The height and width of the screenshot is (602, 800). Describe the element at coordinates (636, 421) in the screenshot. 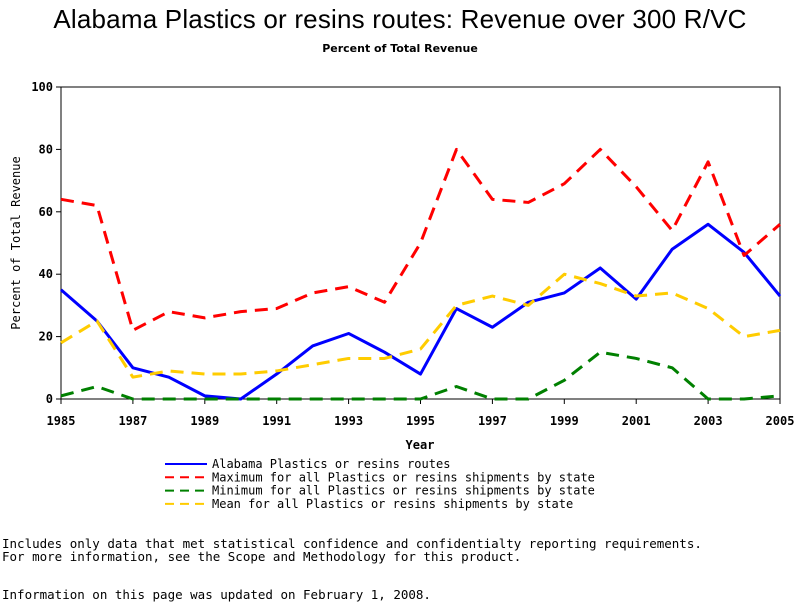

I see `x-tick-label: 2001` at that location.